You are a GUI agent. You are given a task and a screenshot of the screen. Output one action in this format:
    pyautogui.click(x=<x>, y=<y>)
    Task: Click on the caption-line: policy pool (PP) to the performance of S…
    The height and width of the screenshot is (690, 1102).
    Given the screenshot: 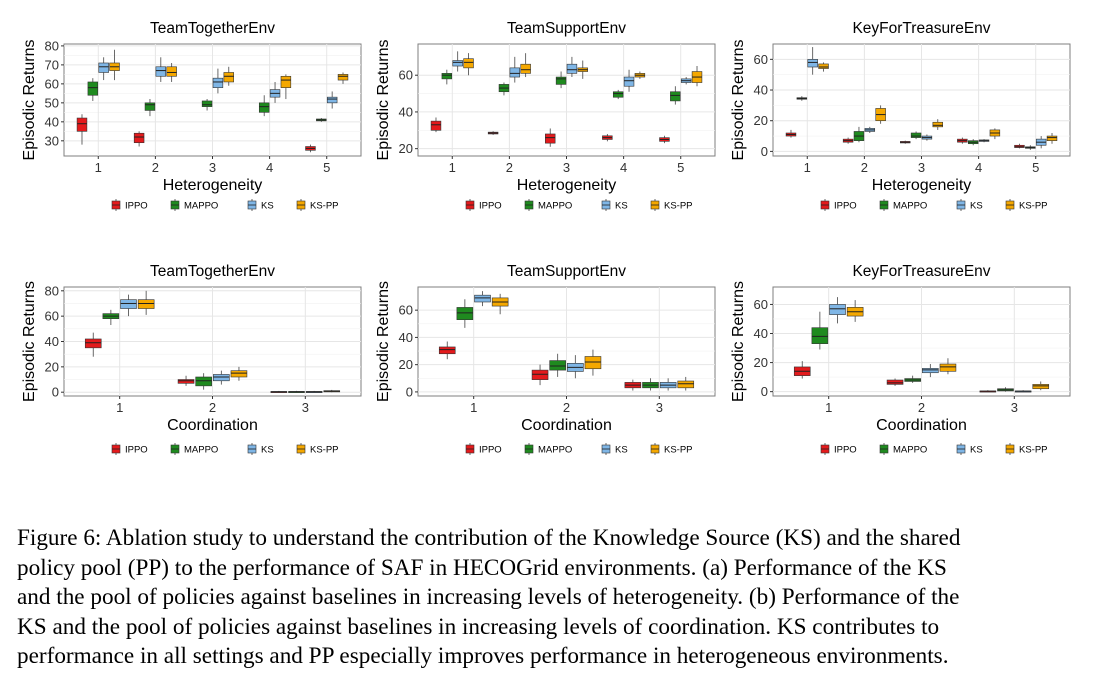 What is the action you would take?
    pyautogui.click(x=552, y=569)
    